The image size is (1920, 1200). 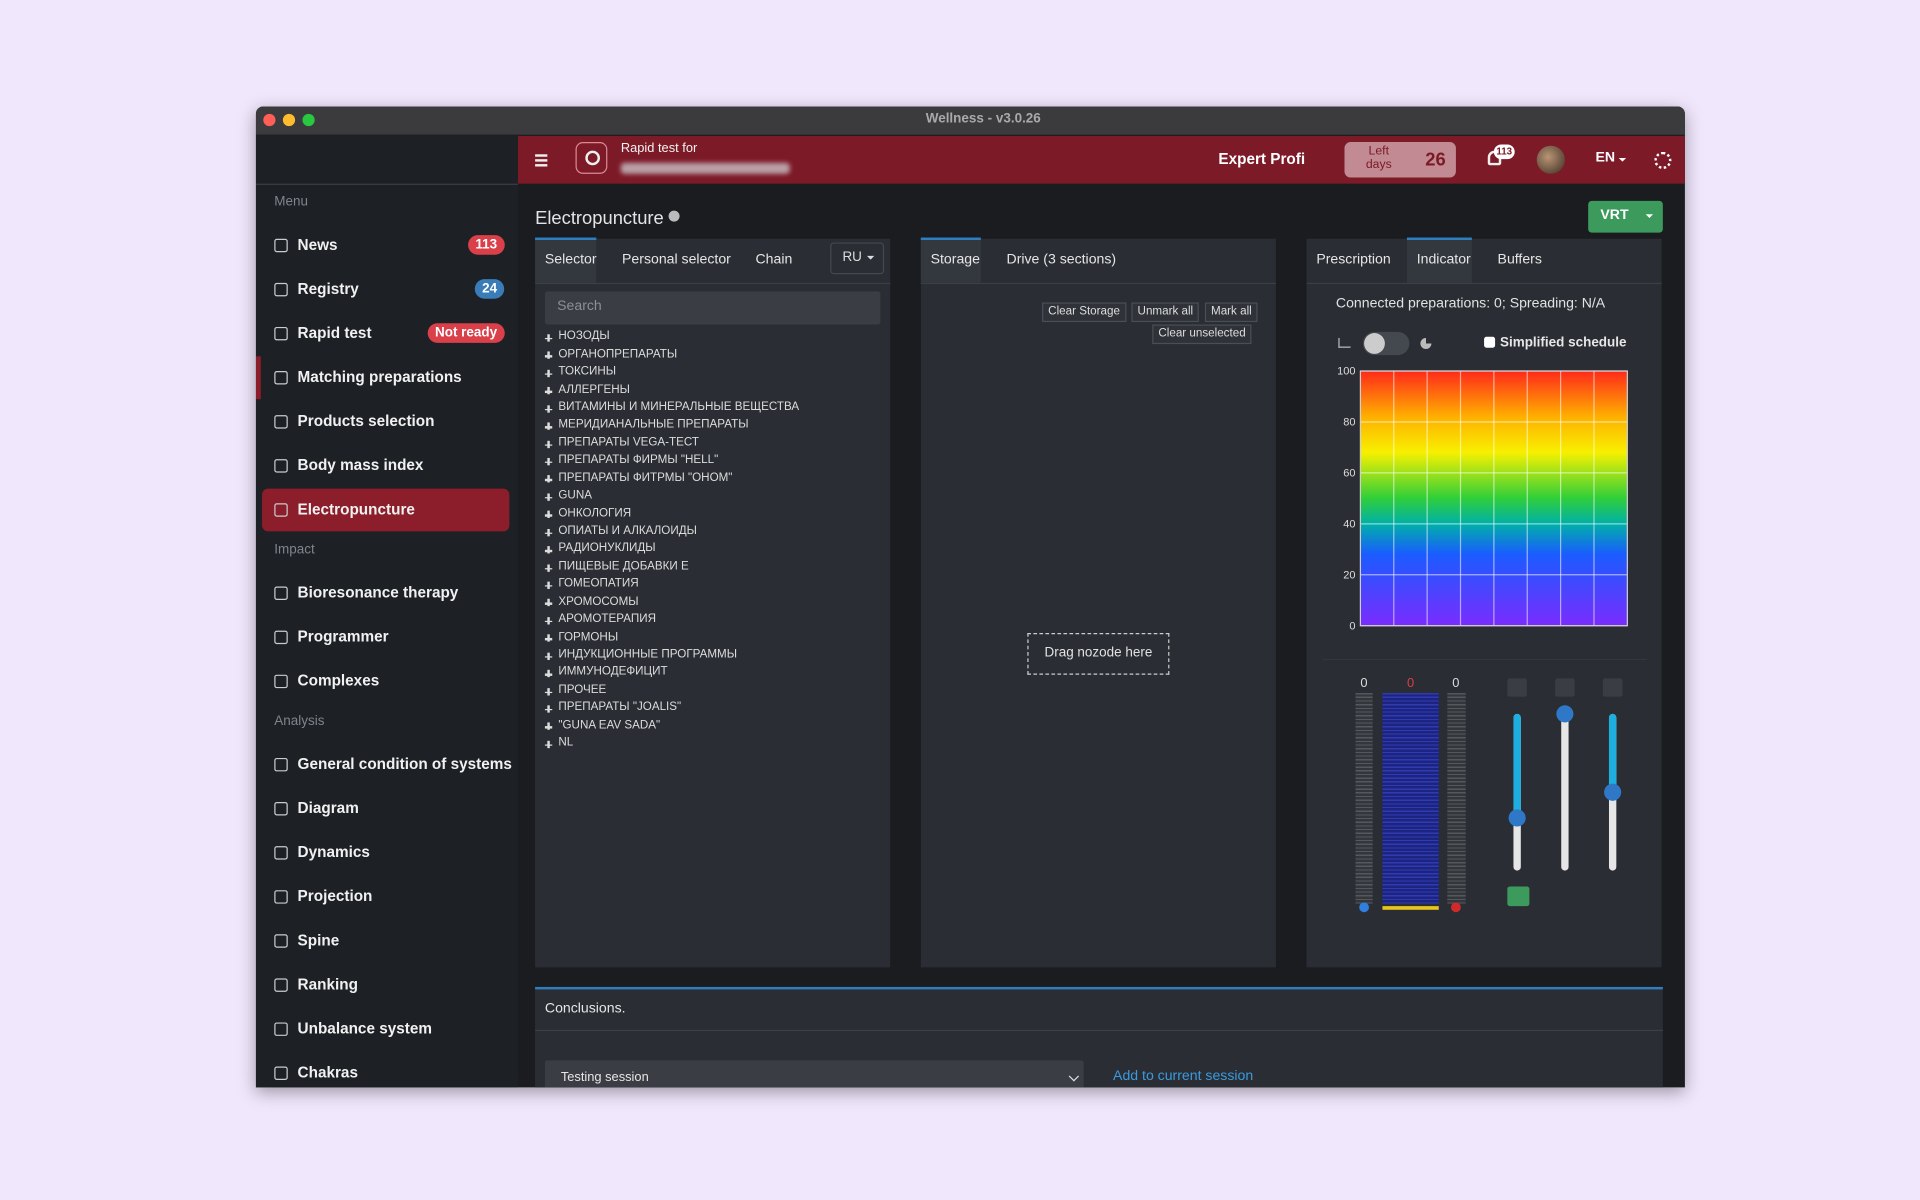 What do you see at coordinates (618, 354) in the screenshot?
I see `tree-item: ОРГАНОПРЕПАРАТЫ` at bounding box center [618, 354].